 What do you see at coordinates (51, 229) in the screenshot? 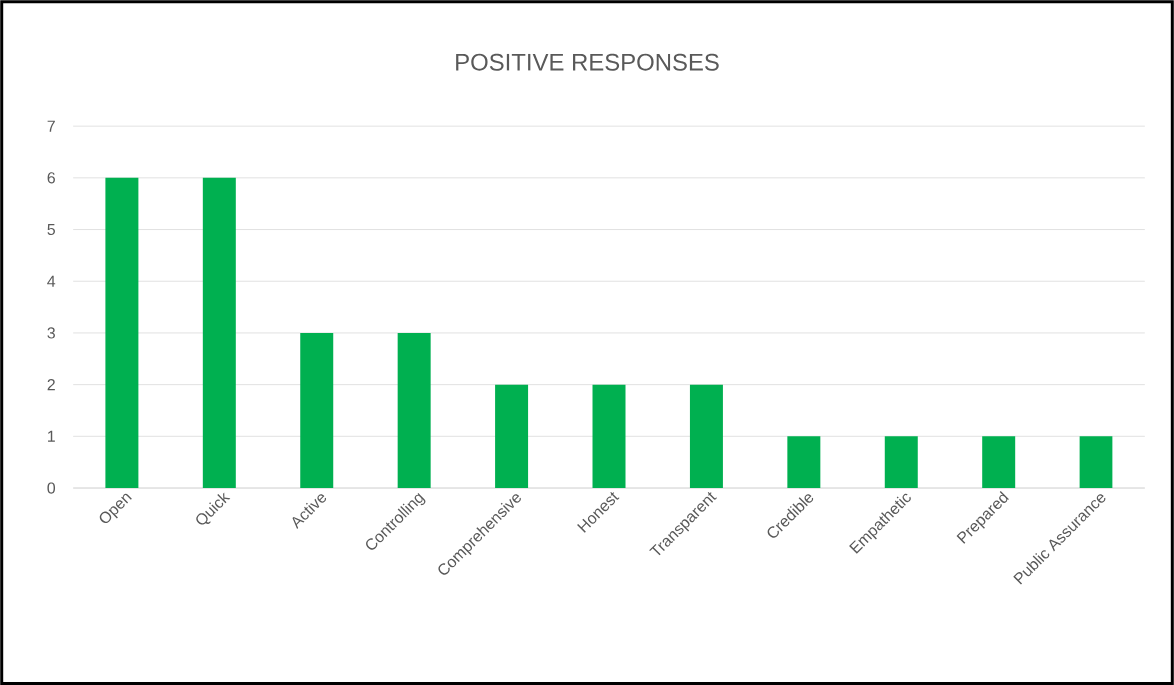
I see `y-tick-label: 5` at bounding box center [51, 229].